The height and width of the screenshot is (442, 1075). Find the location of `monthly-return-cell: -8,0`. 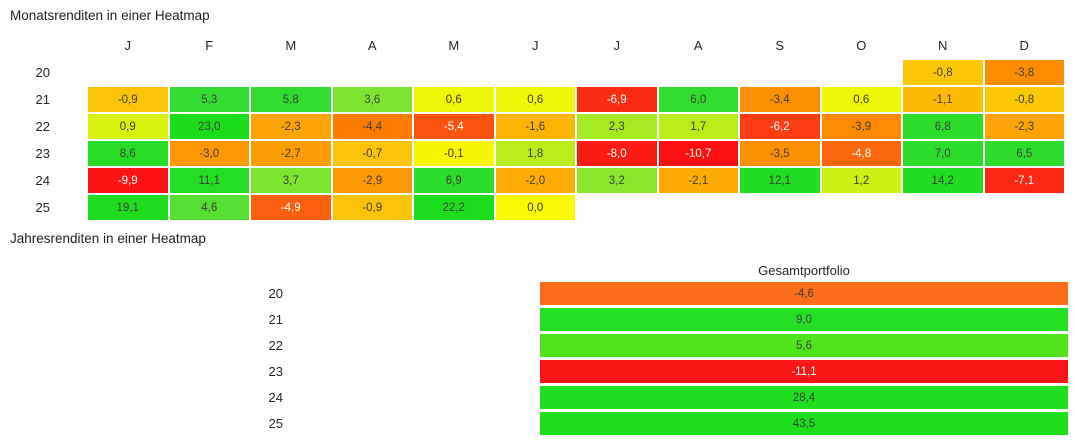

monthly-return-cell: -8,0 is located at coordinates (617, 153).